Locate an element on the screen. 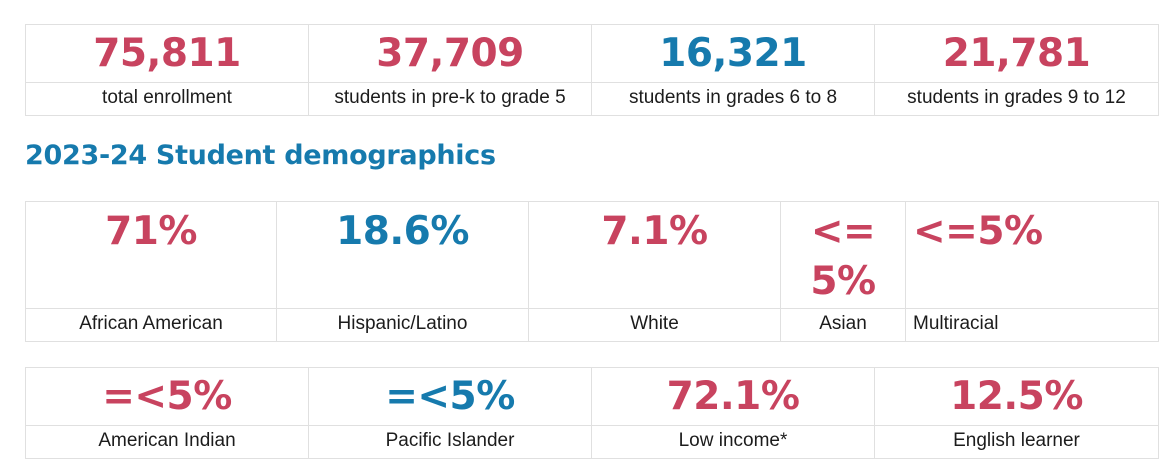 The height and width of the screenshot is (465, 1172). stat-label-cell: Asian is located at coordinates (843, 325).